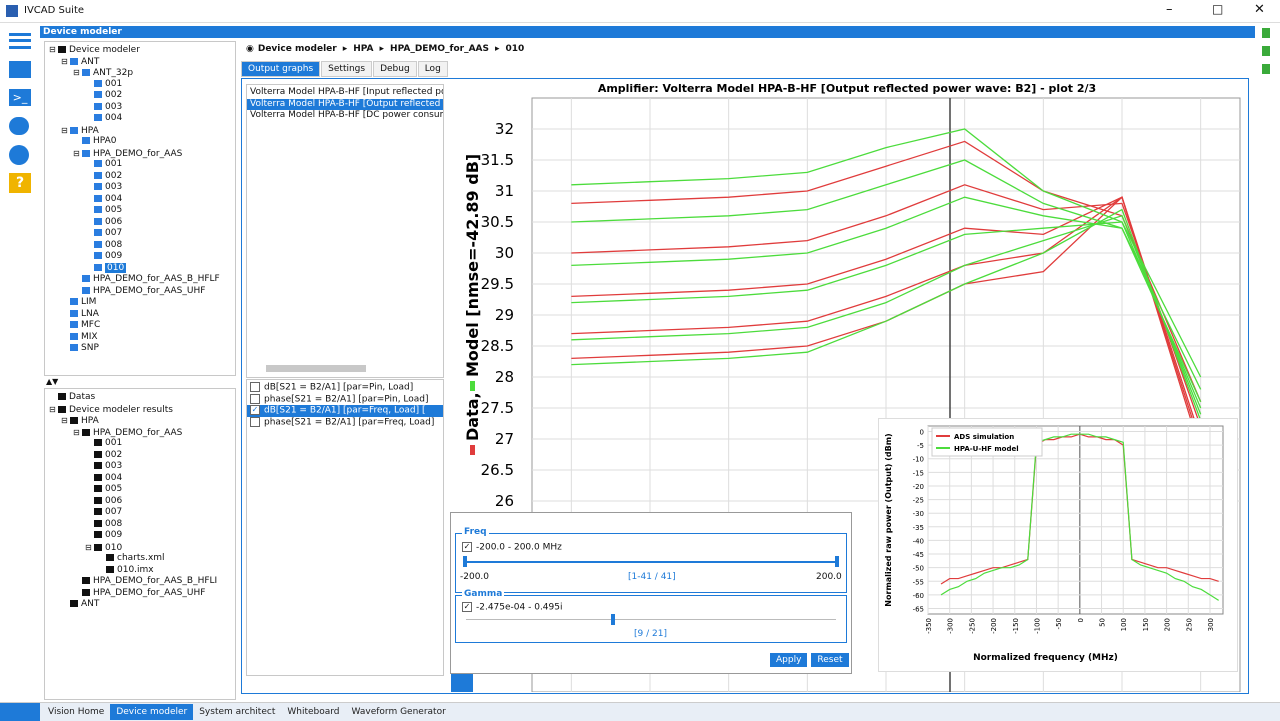  Describe the element at coordinates (140, 50) in the screenshot. I see `tree-row: ⊟ Device modeler` at that location.